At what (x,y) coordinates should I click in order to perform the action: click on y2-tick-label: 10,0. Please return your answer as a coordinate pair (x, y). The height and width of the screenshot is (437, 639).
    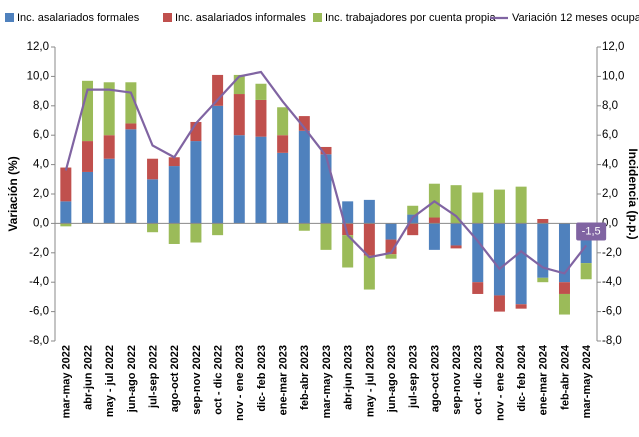
    Looking at the image, I should click on (613, 76).